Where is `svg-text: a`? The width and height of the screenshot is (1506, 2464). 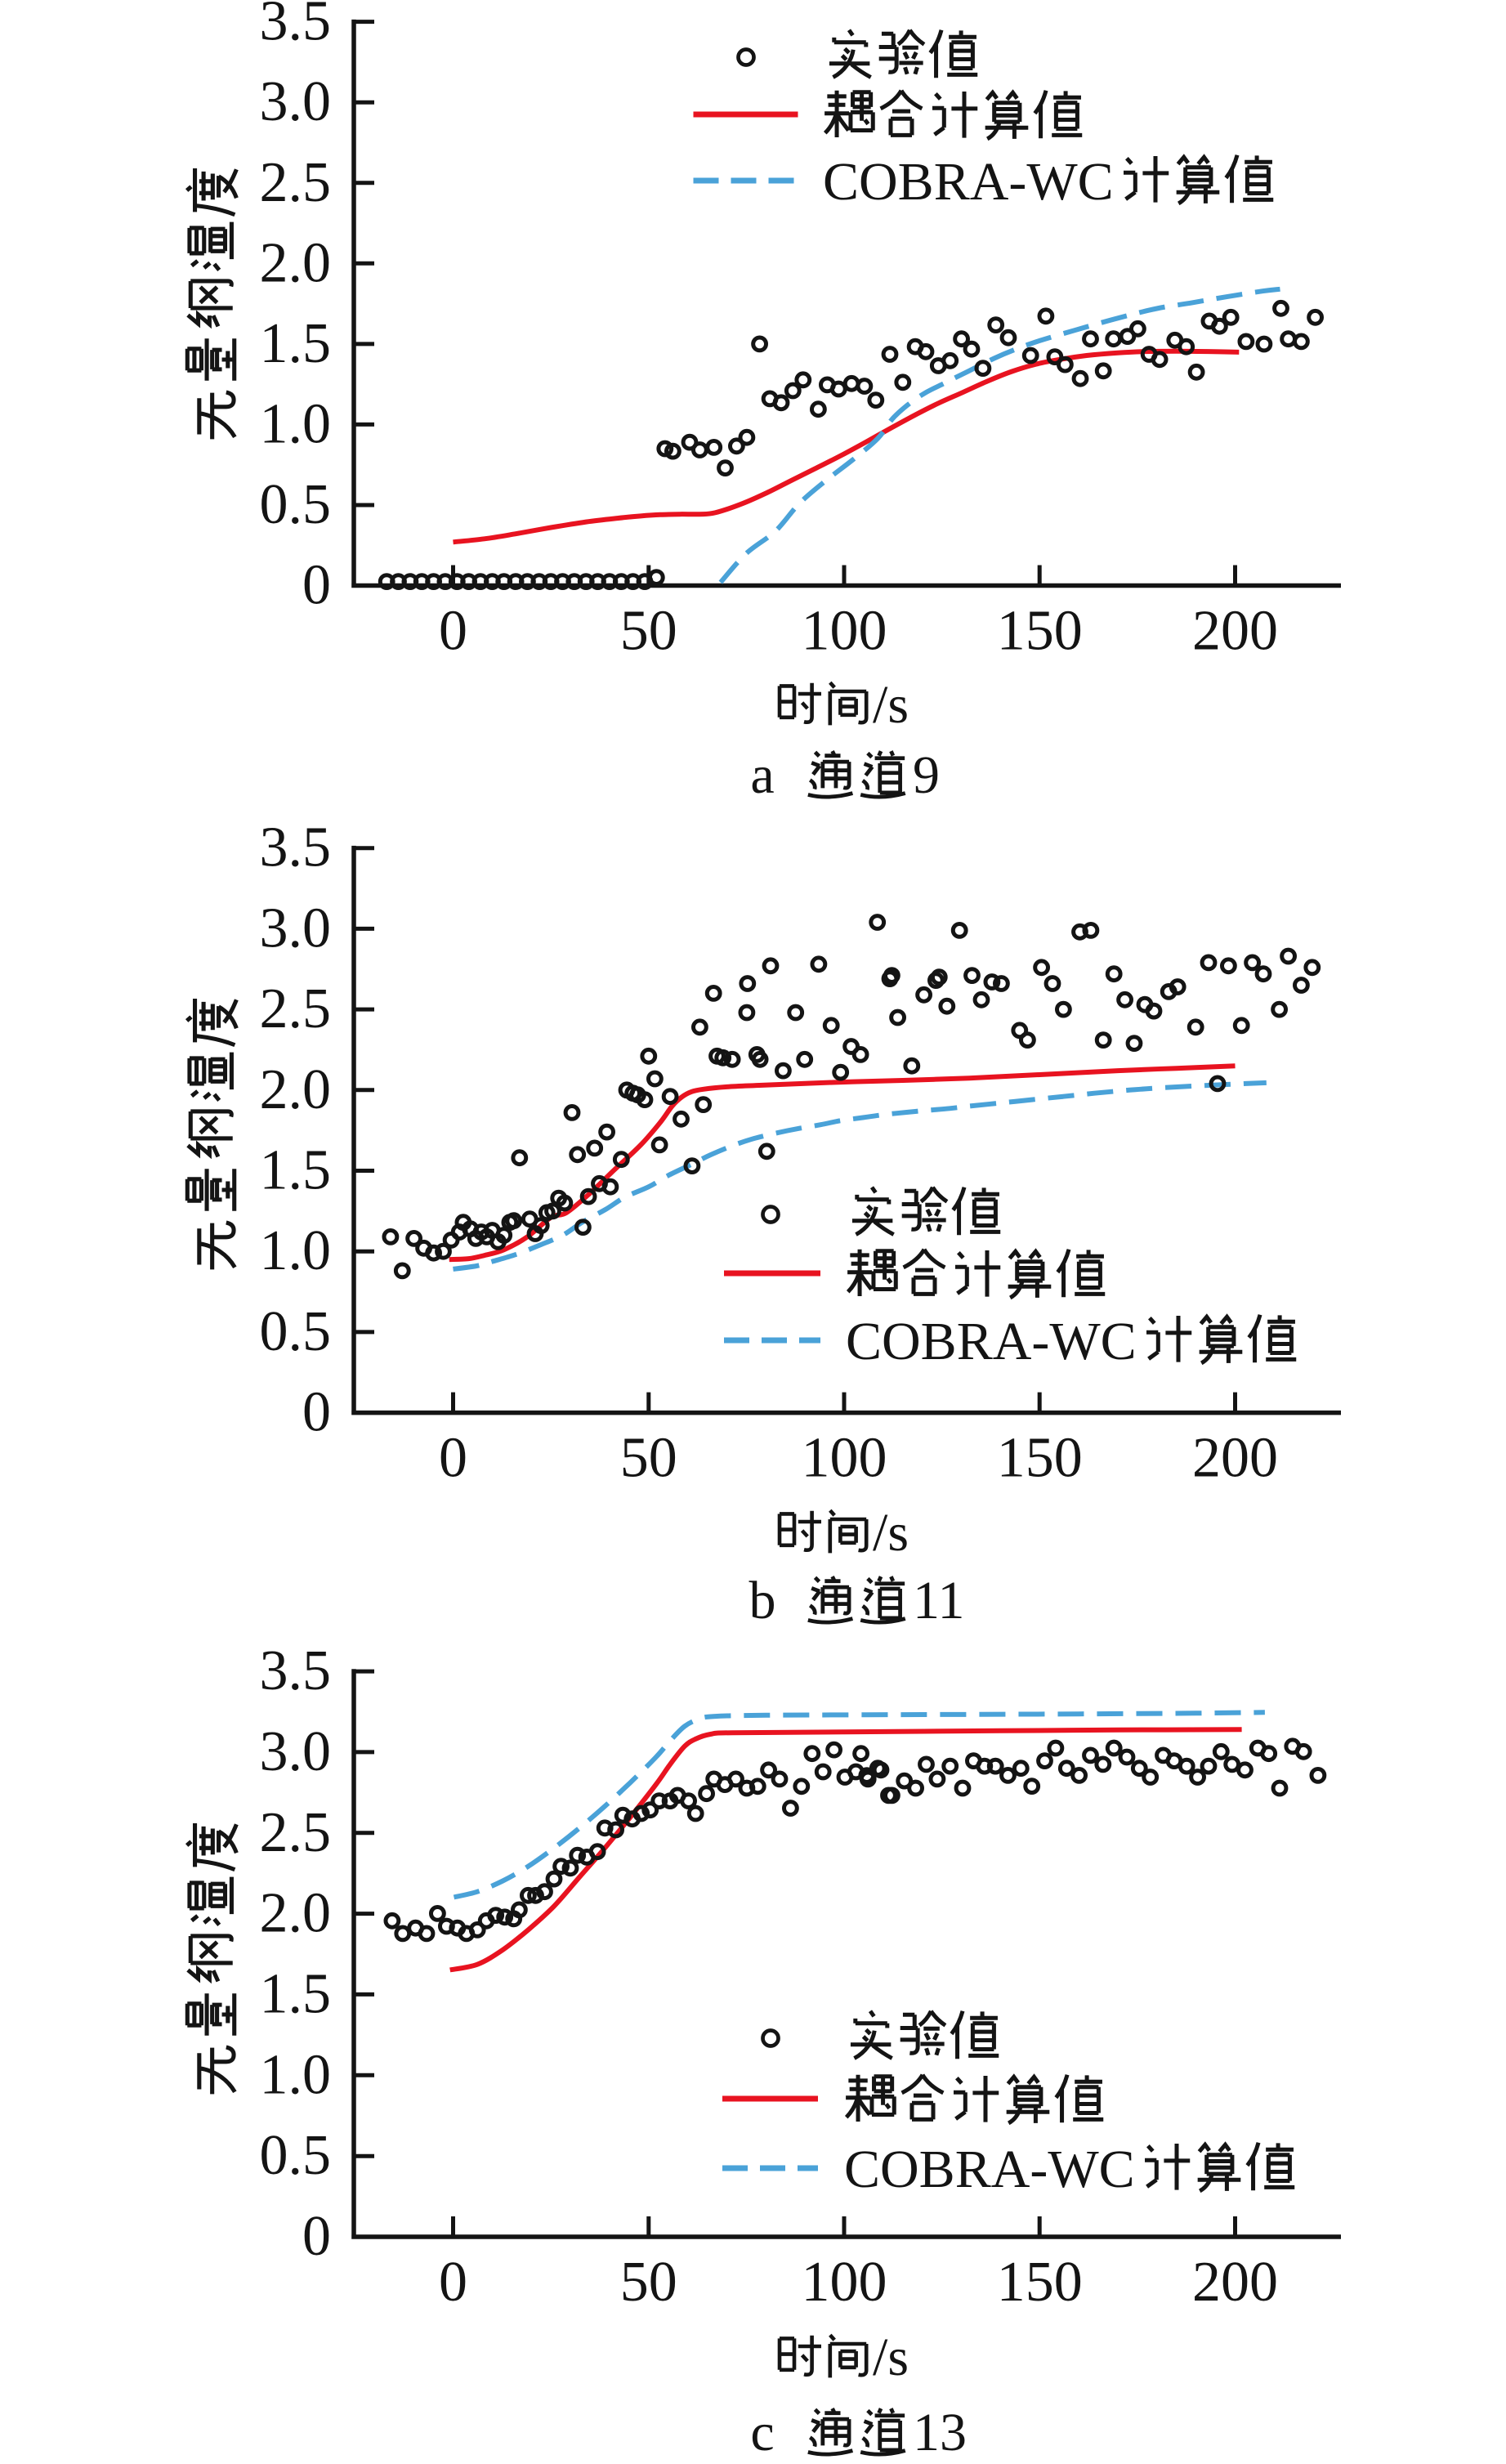 svg-text: a is located at coordinates (762, 775).